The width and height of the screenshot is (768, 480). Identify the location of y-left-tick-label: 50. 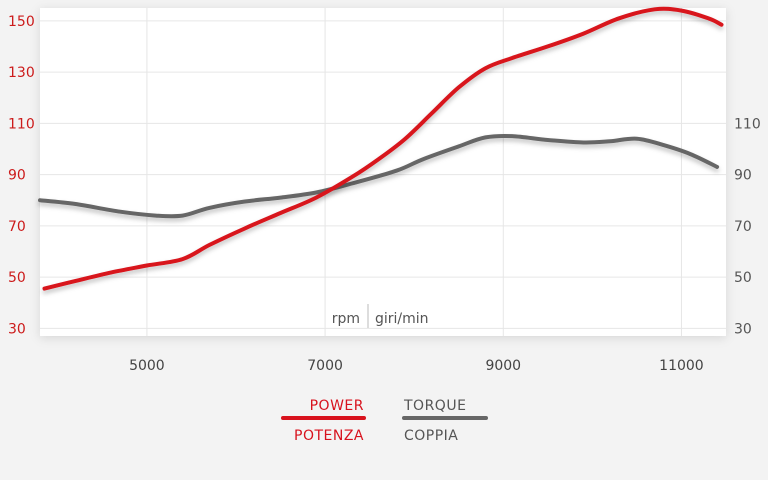
(17, 278).